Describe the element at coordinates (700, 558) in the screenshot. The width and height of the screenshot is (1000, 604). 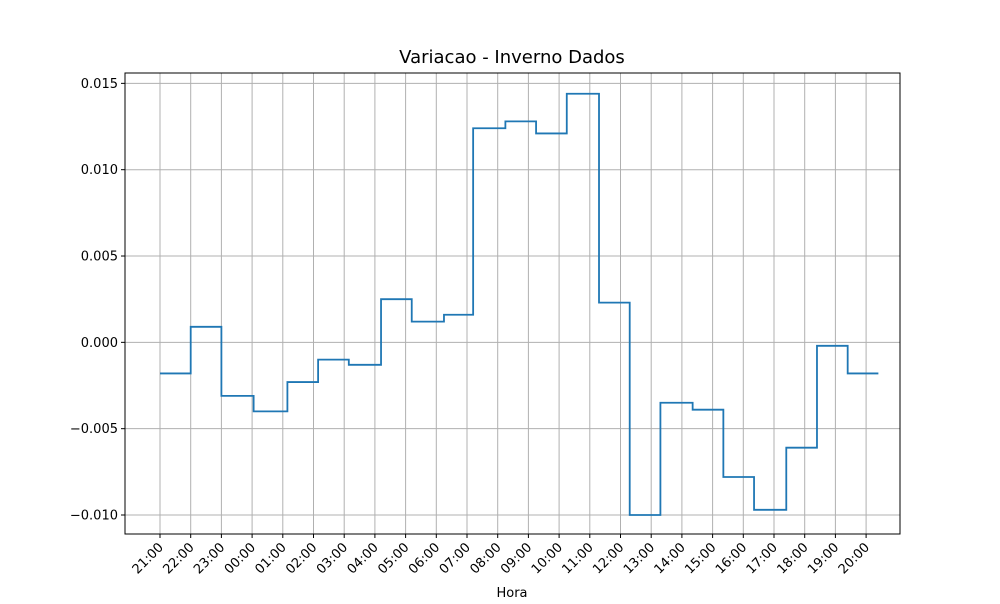
I see `x-tick-label: 15:00` at that location.